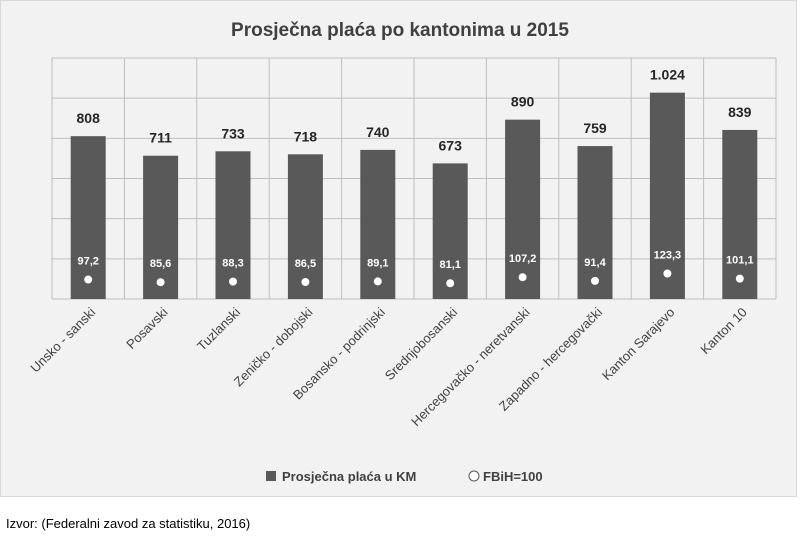  What do you see at coordinates (273, 346) in the screenshot?
I see `category-label: Zeničko - dobojski` at bounding box center [273, 346].